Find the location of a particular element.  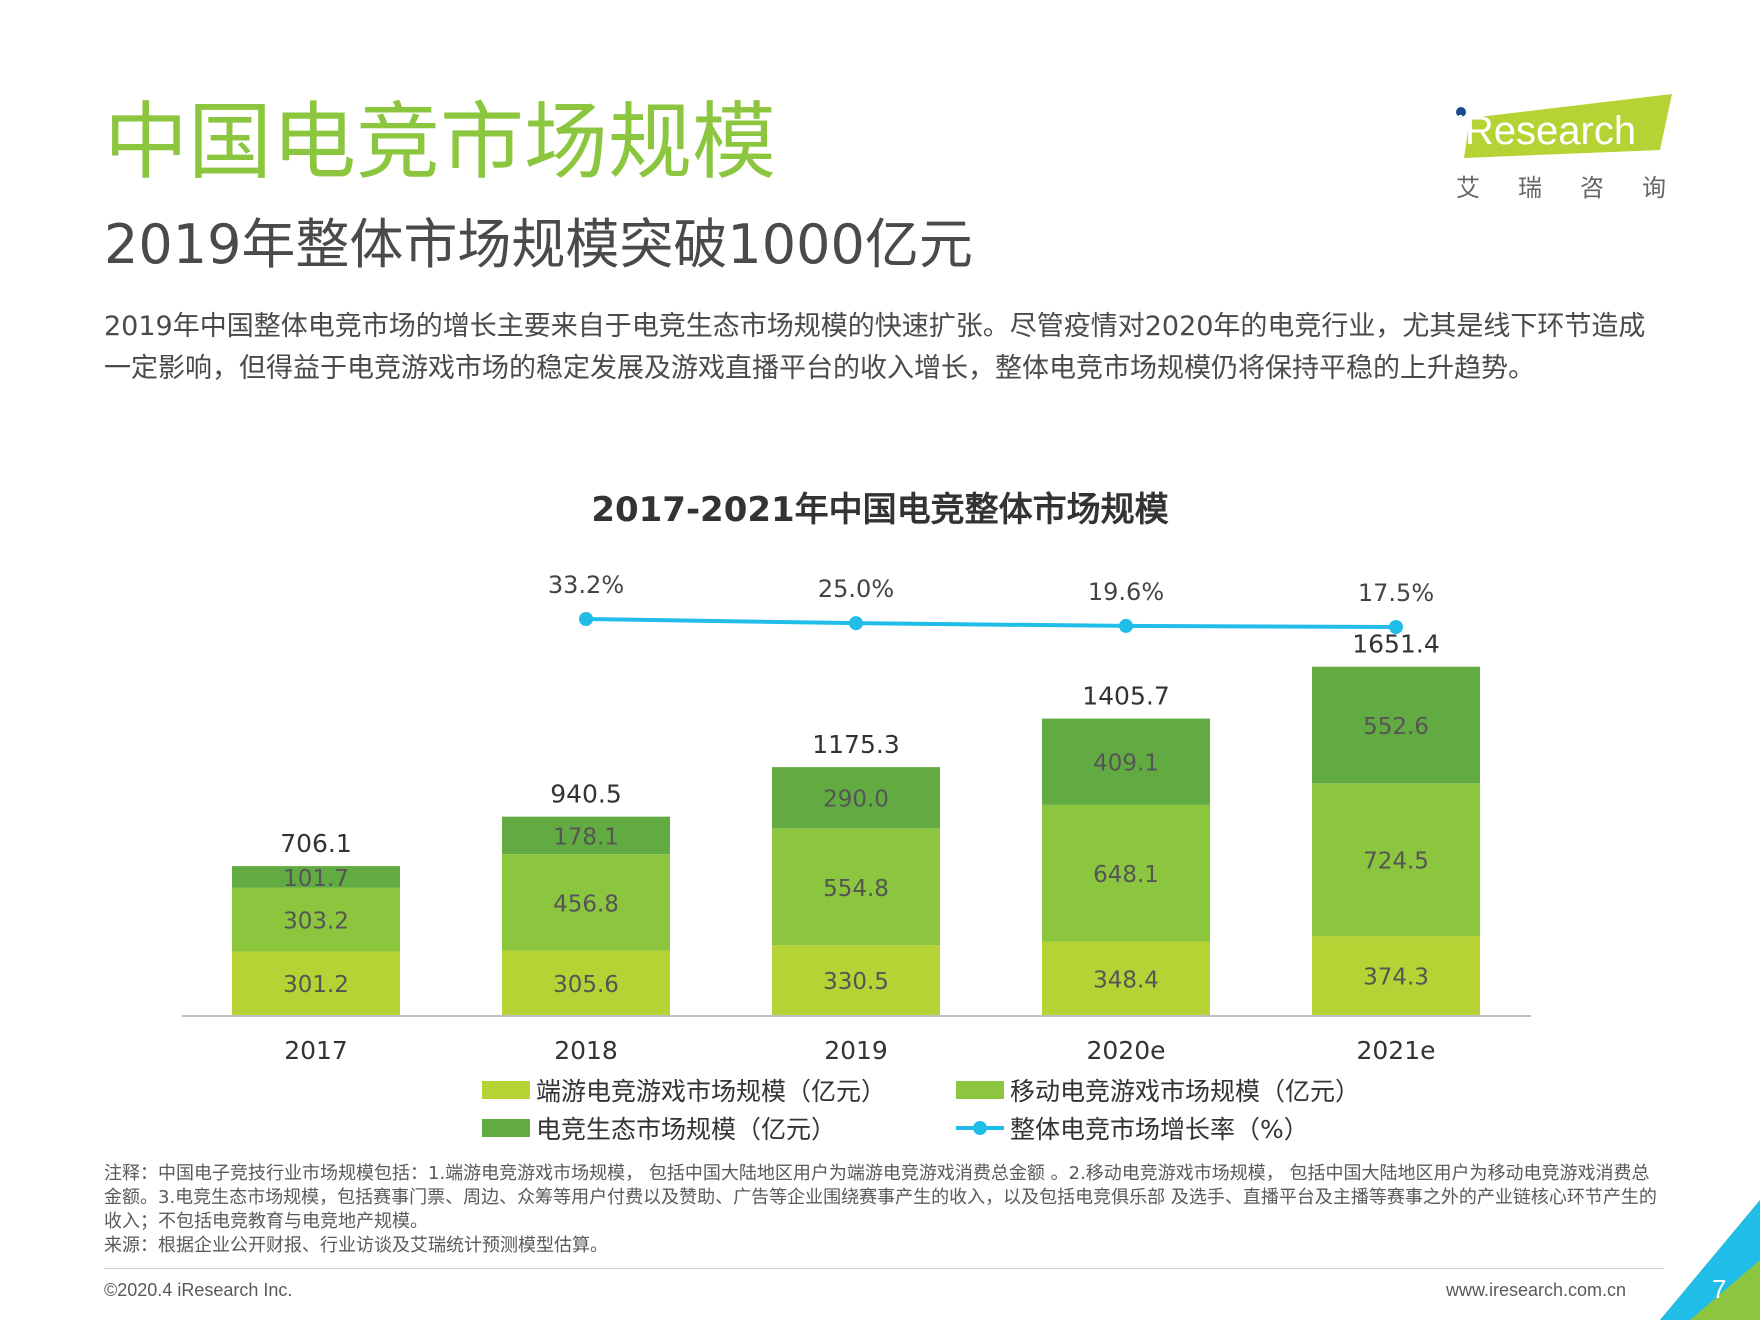

bar-segment-label: 409.1 is located at coordinates (1126, 764).